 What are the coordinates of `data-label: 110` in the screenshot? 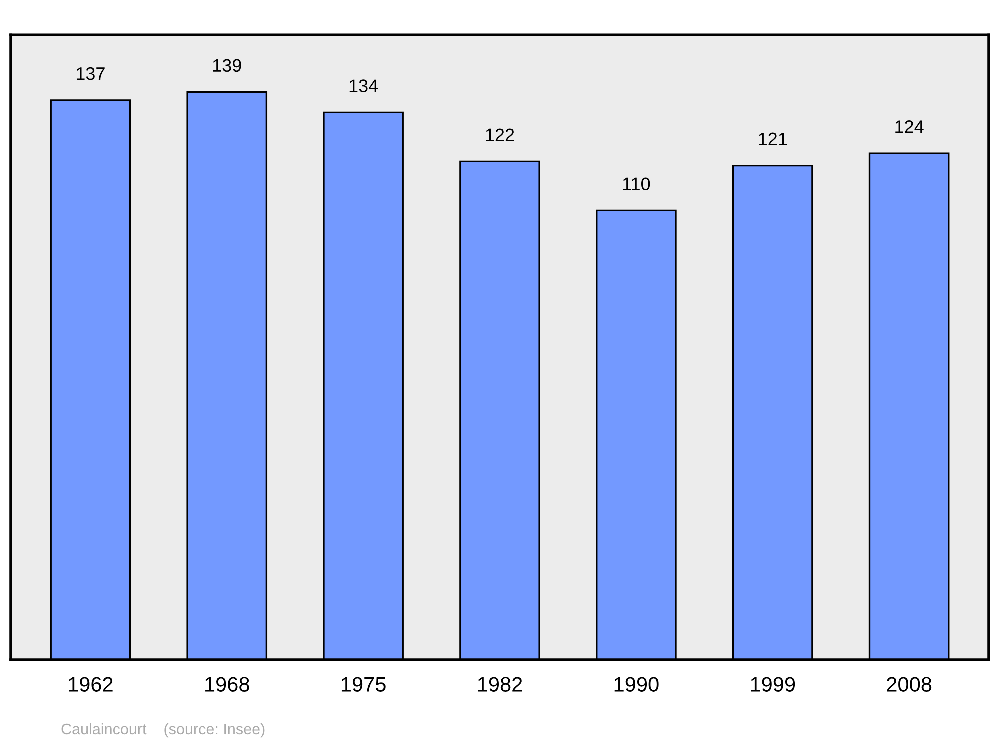 It's located at (636, 184).